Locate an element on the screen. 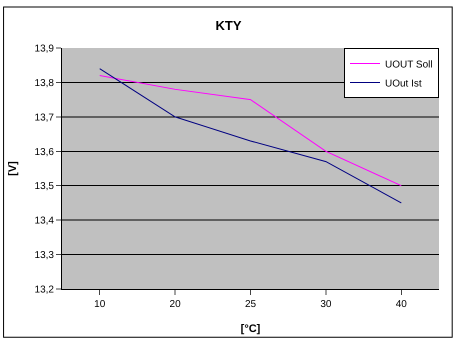 The image size is (457, 345). x-axis-title: [°C] is located at coordinates (250, 329).